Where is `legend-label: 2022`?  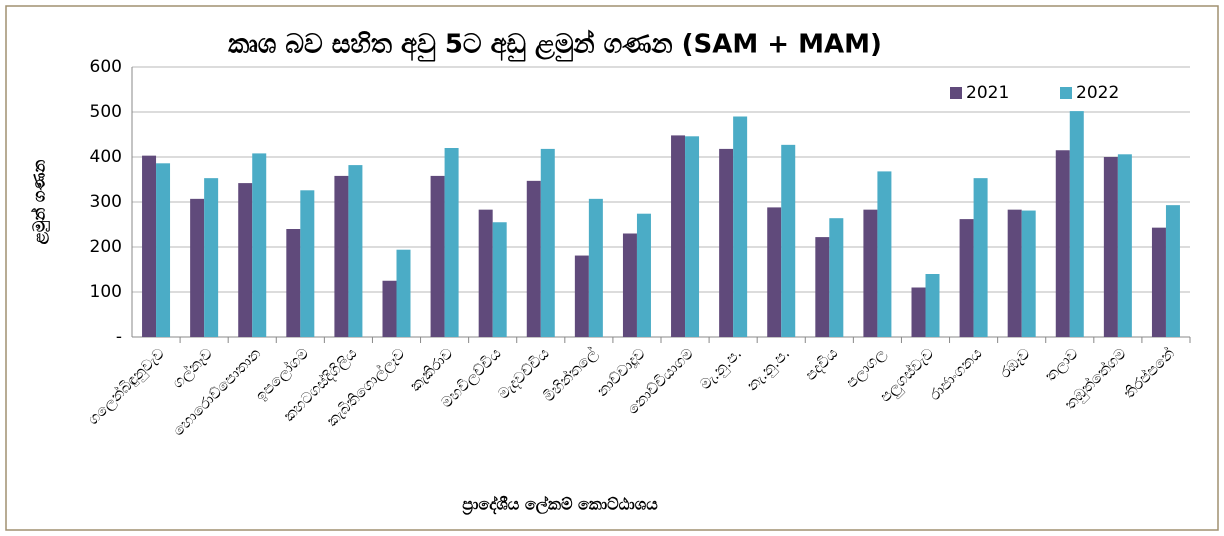
legend-label: 2022 is located at coordinates (1097, 93).